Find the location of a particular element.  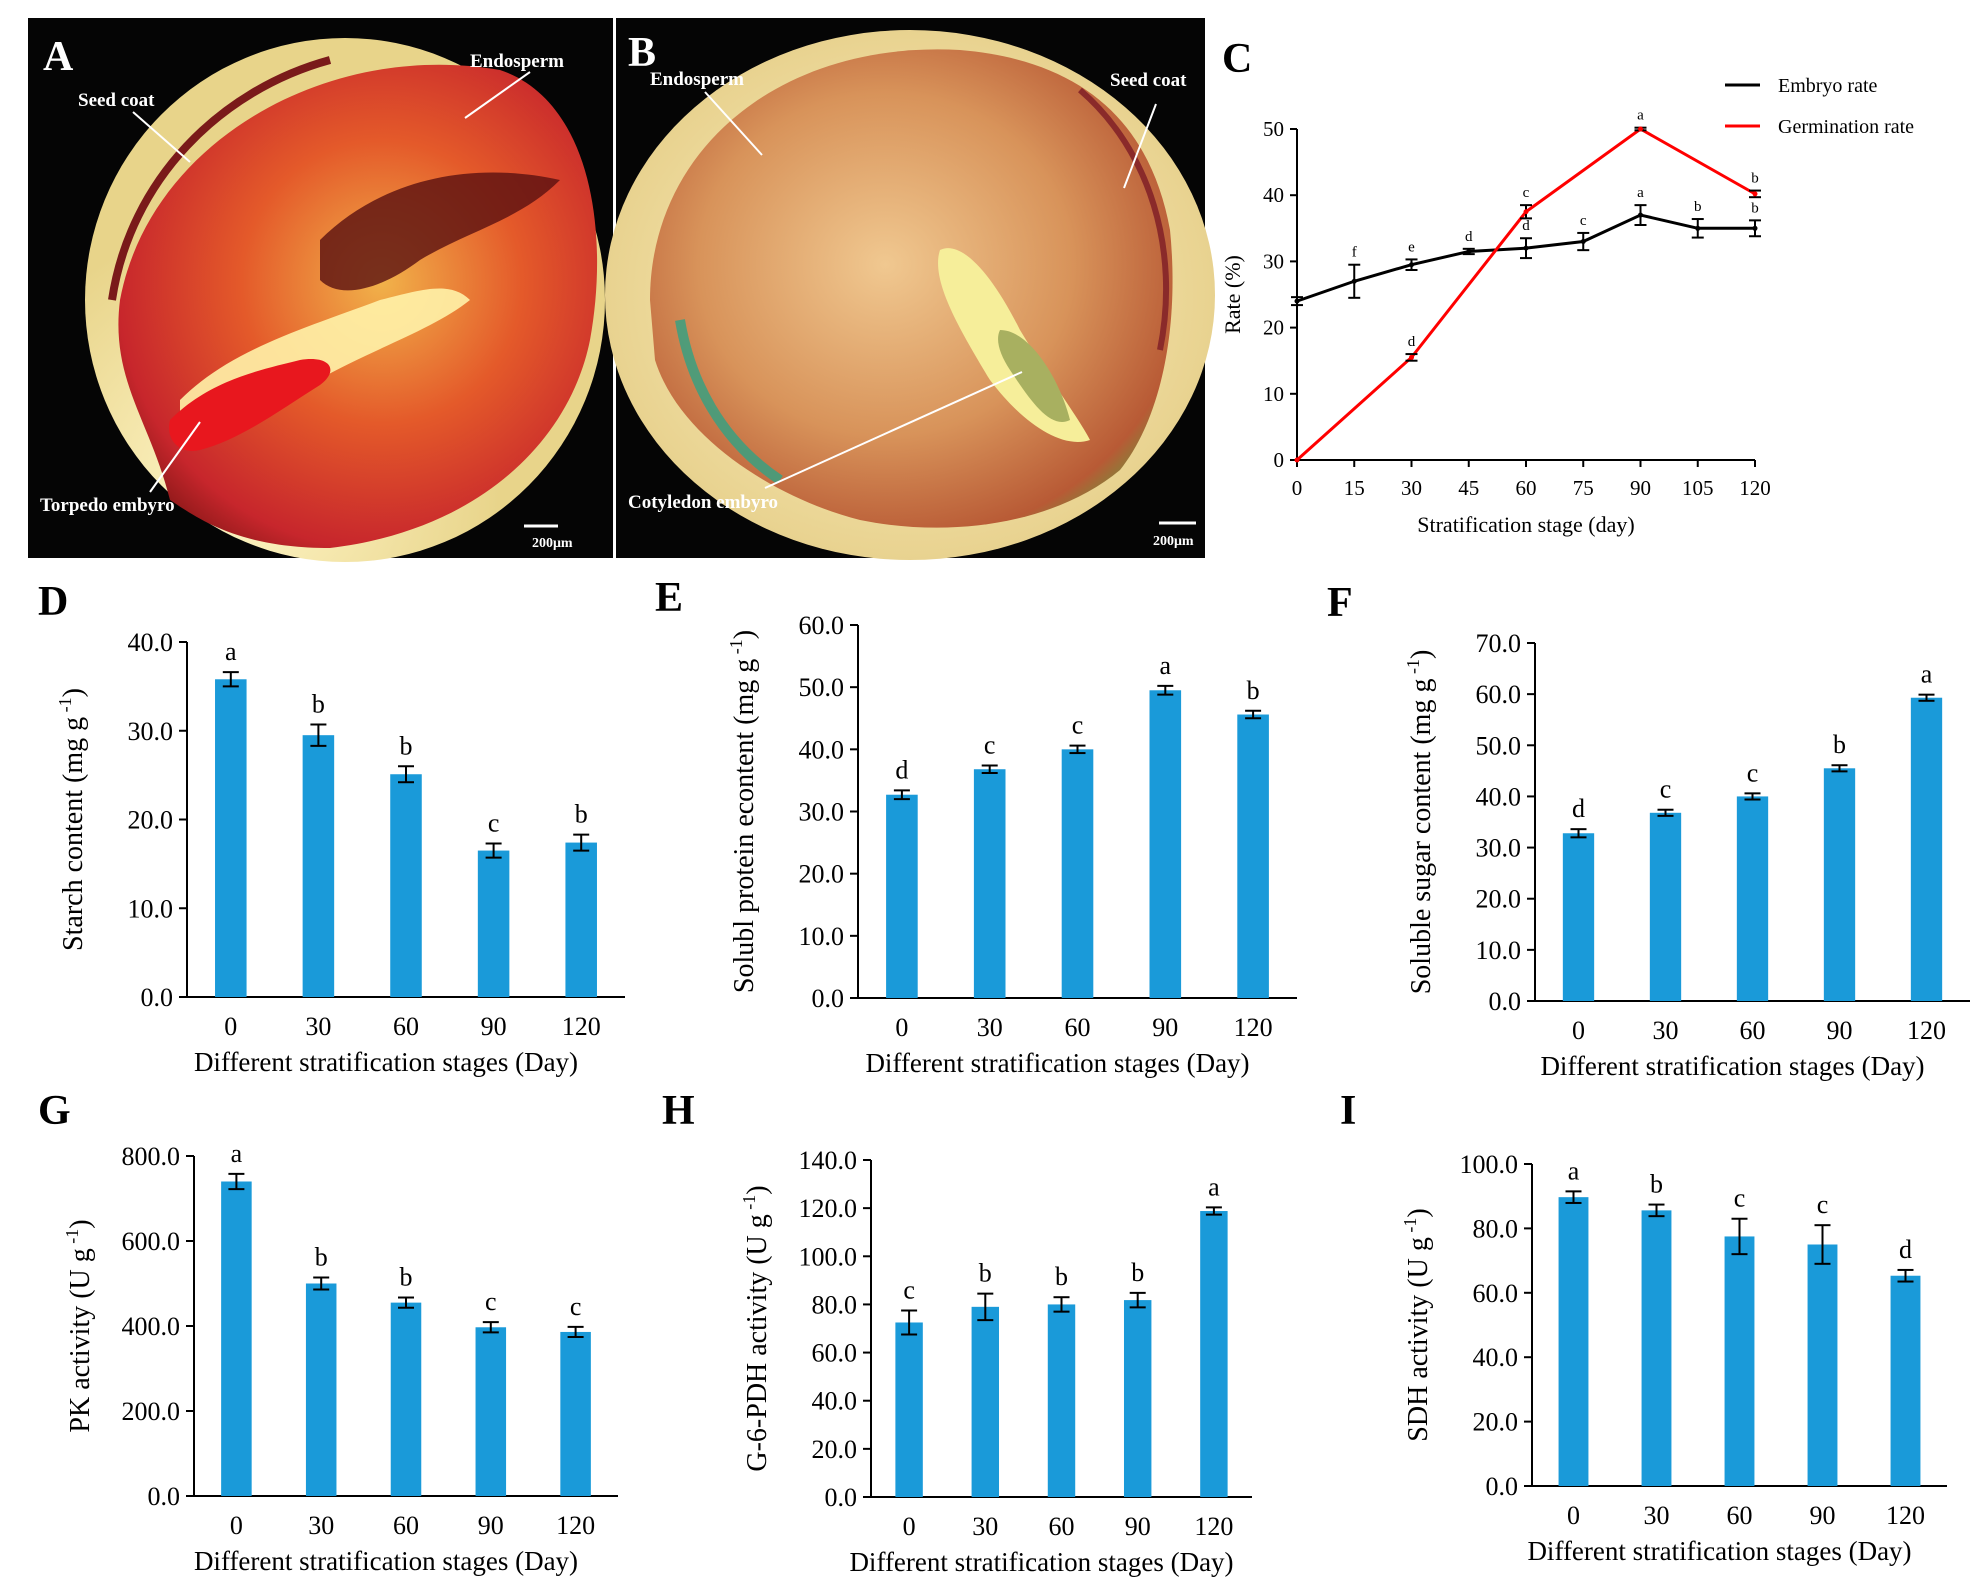

chart-h-y-axis-label-end: ) is located at coordinates (757, 1189).